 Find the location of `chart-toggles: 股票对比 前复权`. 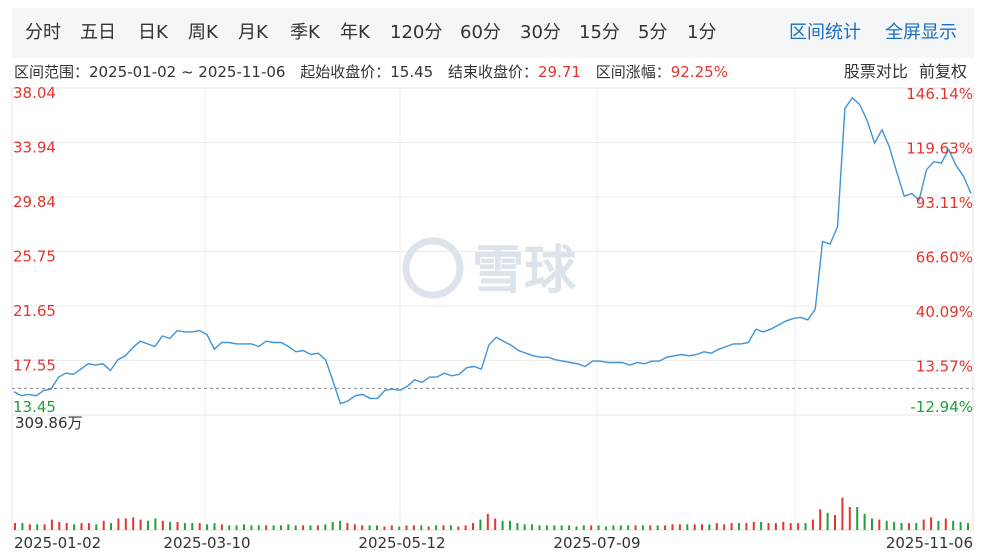

chart-toggles: 股票对比 前复权 is located at coordinates (902, 72).